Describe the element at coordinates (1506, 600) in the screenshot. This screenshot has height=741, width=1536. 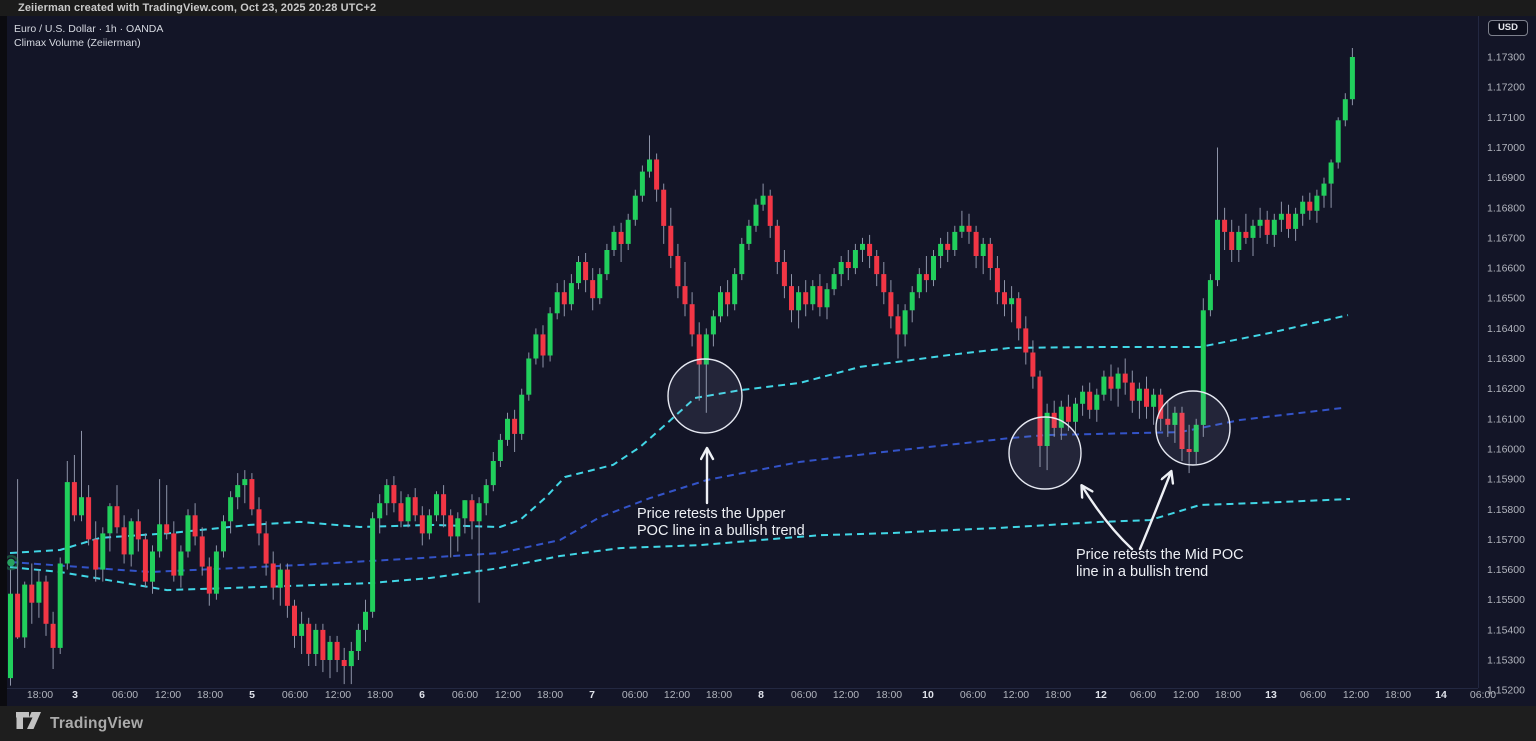
I see `price-tick-label: 1.15500` at that location.